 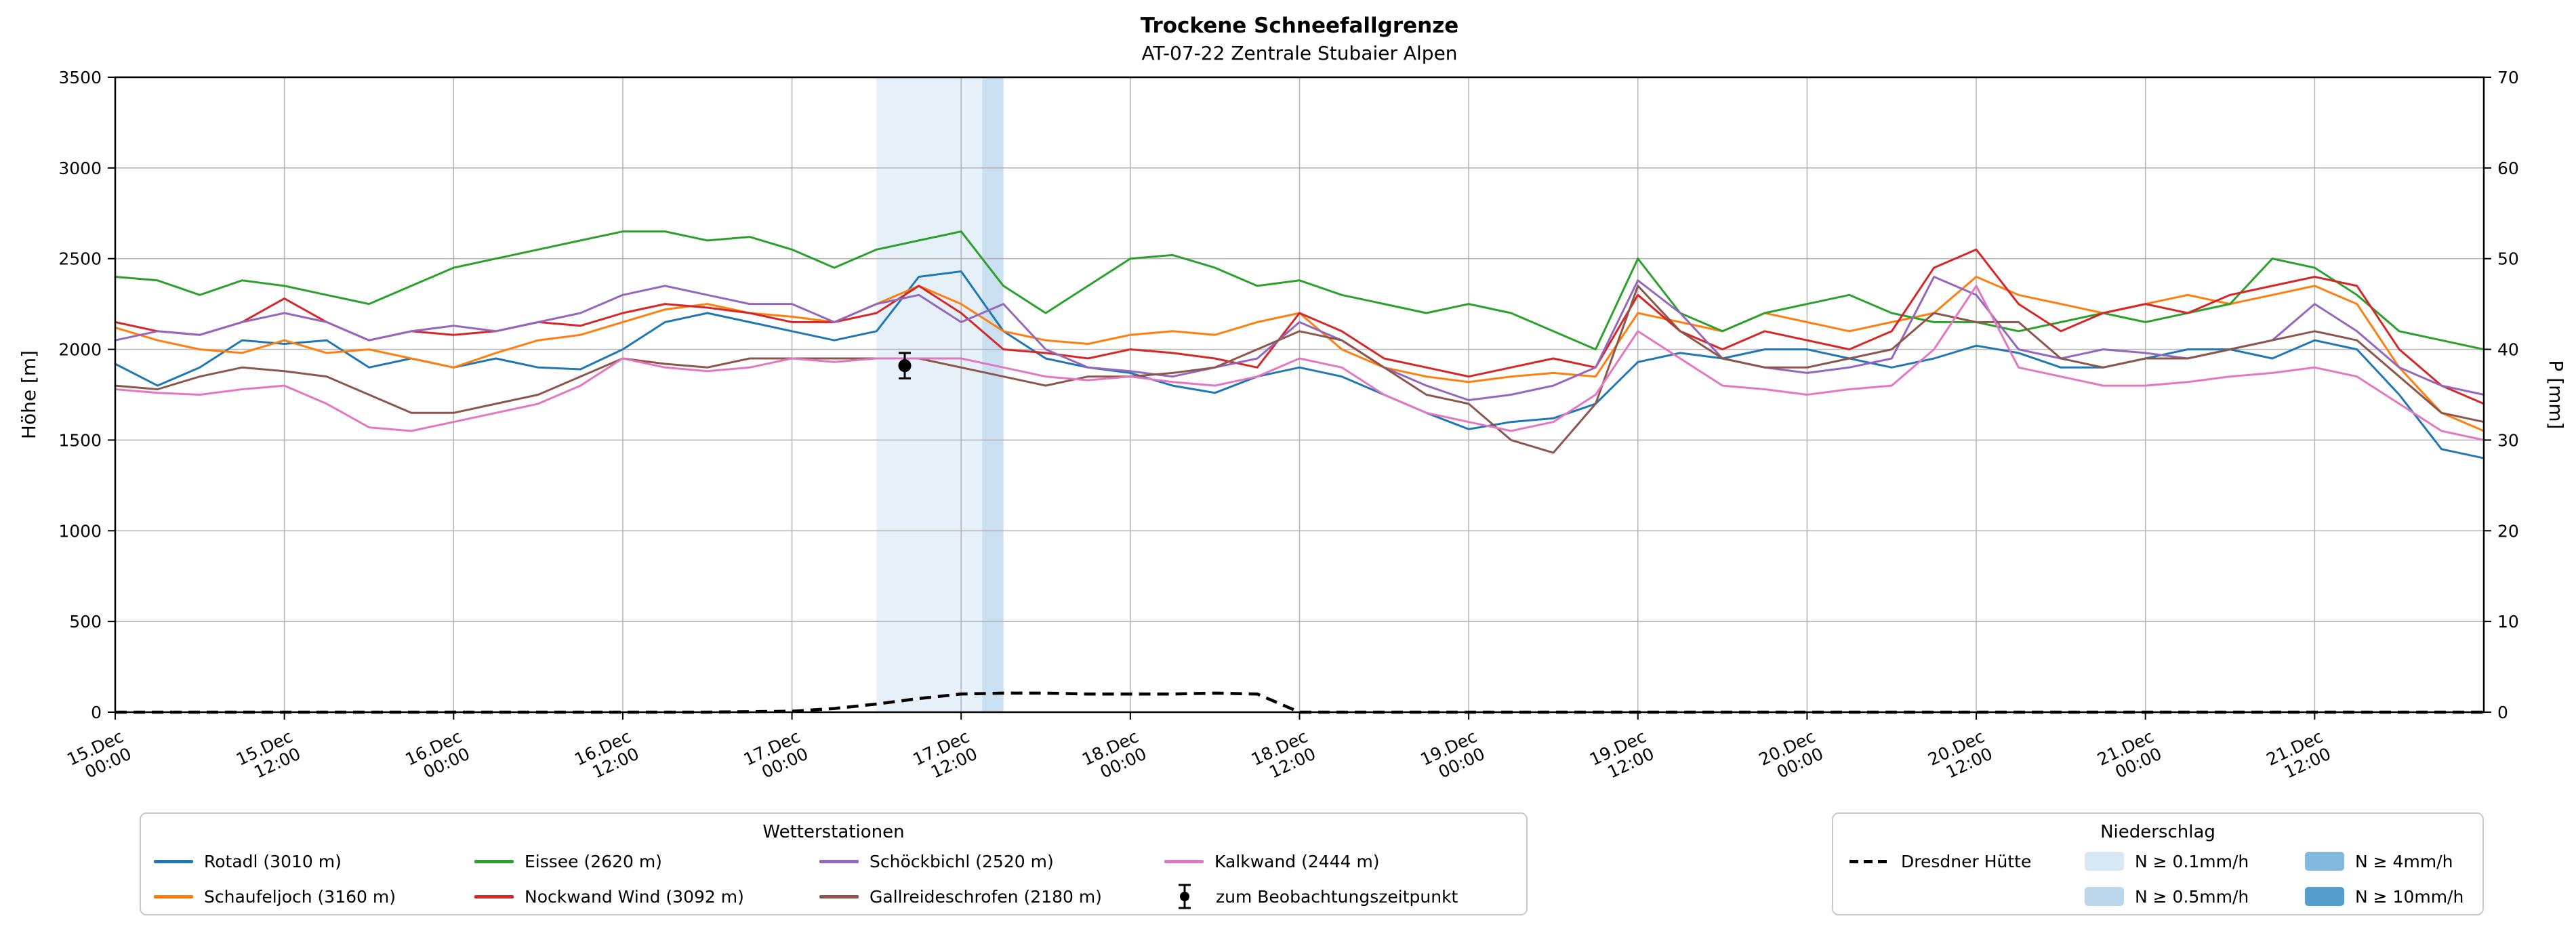 What do you see at coordinates (1967, 861) in the screenshot?
I see `legend-entry-label: Dresdner Hütte` at bounding box center [1967, 861].